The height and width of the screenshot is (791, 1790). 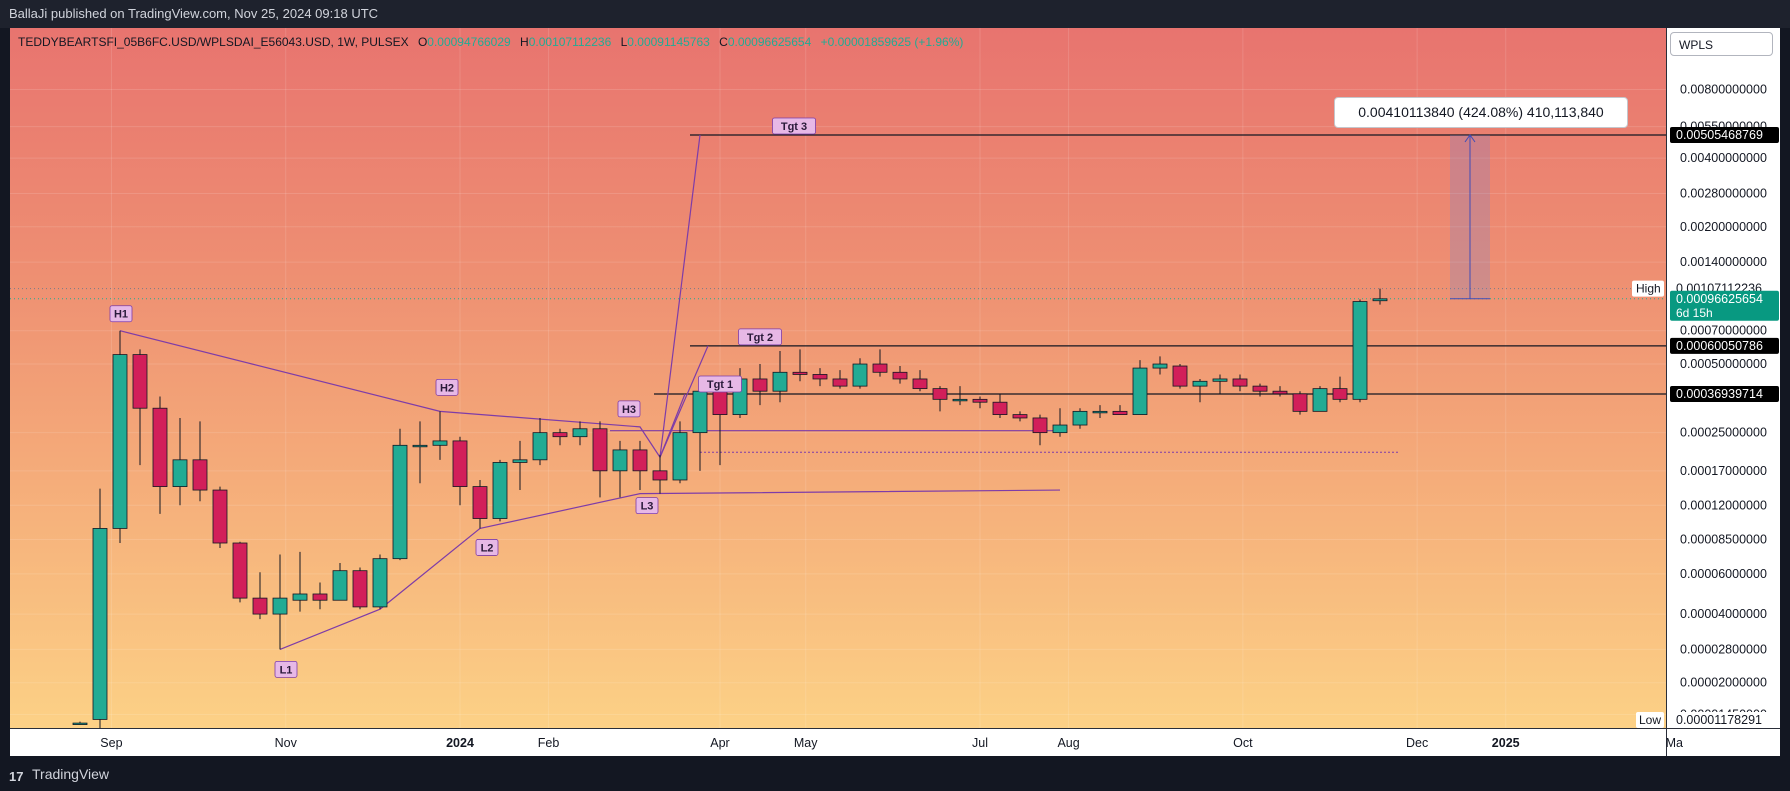 What do you see at coordinates (769, 42) in the screenshot?
I see `close-value: 0.00096625654` at bounding box center [769, 42].